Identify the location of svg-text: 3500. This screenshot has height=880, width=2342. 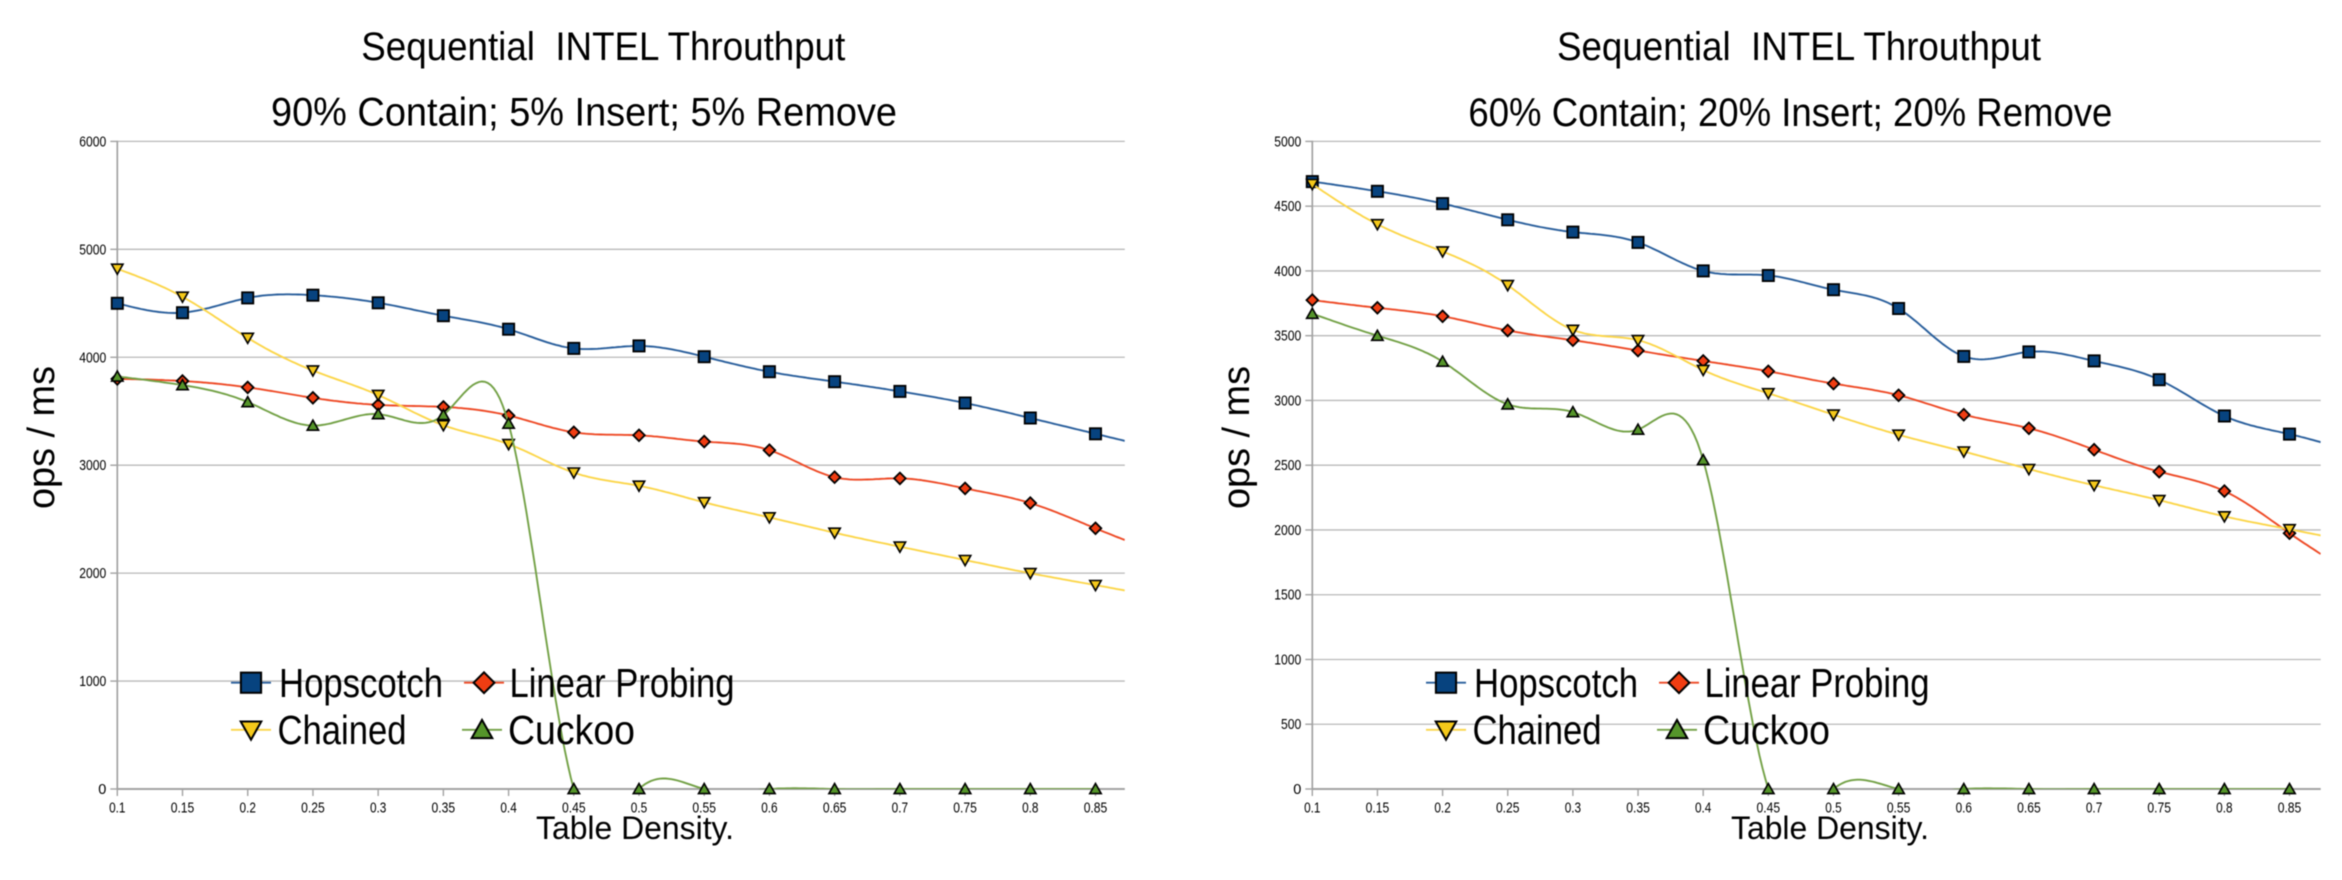
(1287, 337).